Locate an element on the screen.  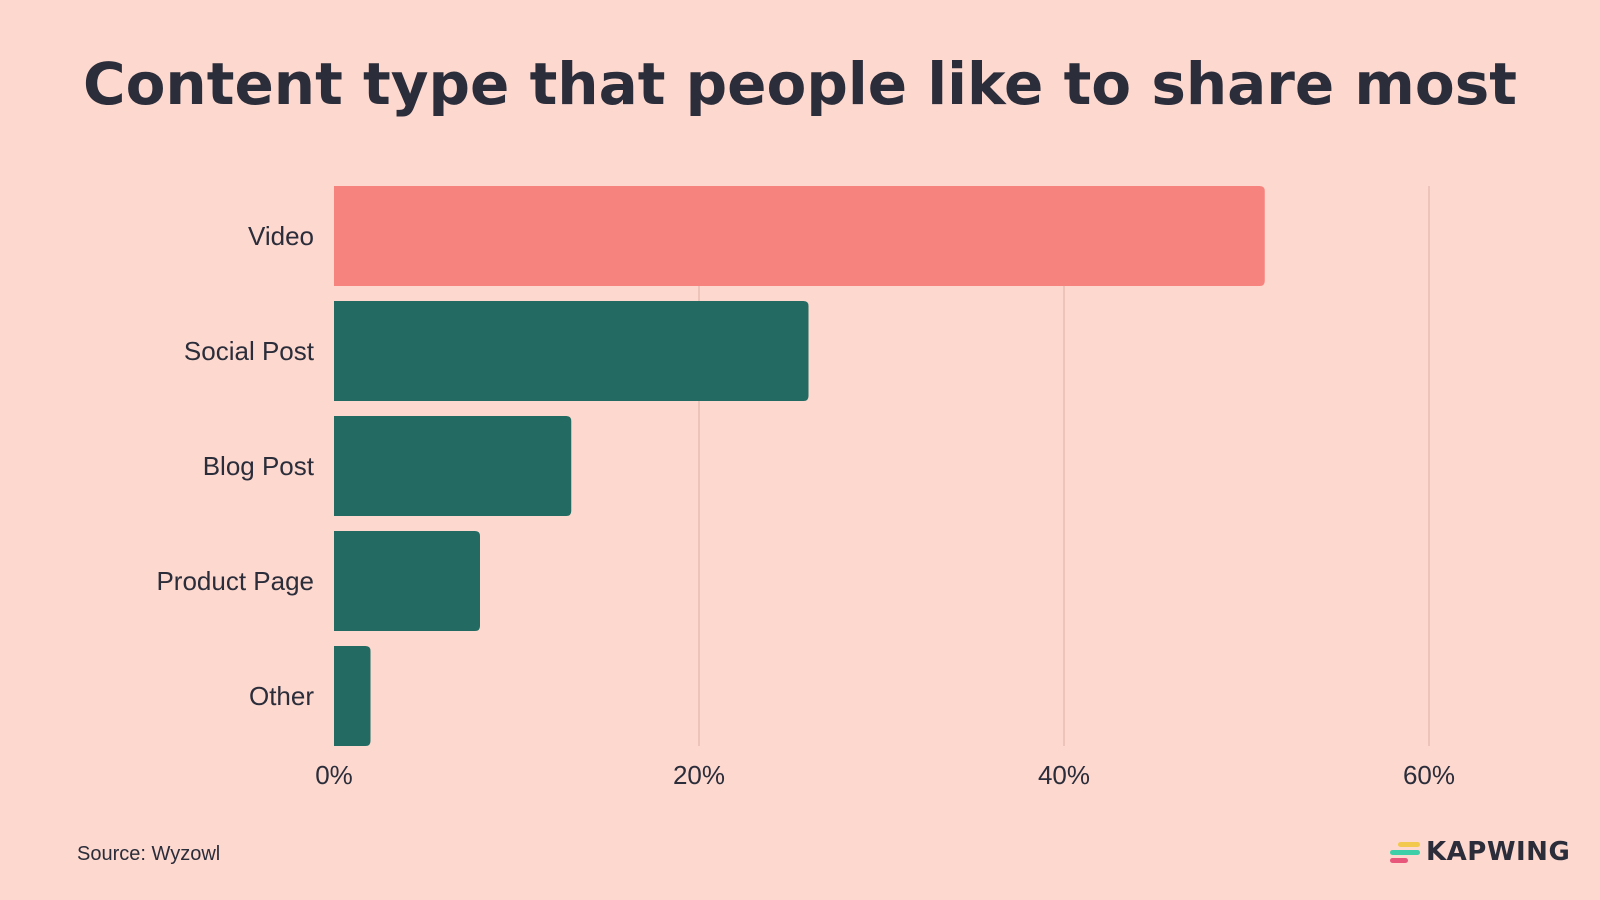
bar-video is located at coordinates (799, 236).